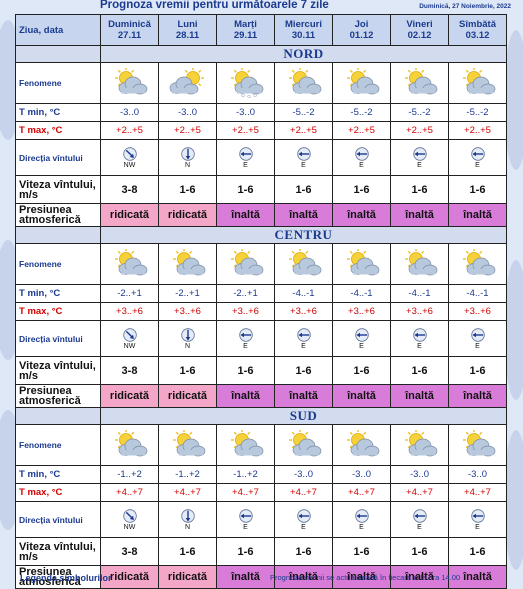 This screenshot has width=523, height=589. What do you see at coordinates (465, 6) in the screenshot?
I see `current-date: Duminică, 27 Noiembrie, 2022` at bounding box center [465, 6].